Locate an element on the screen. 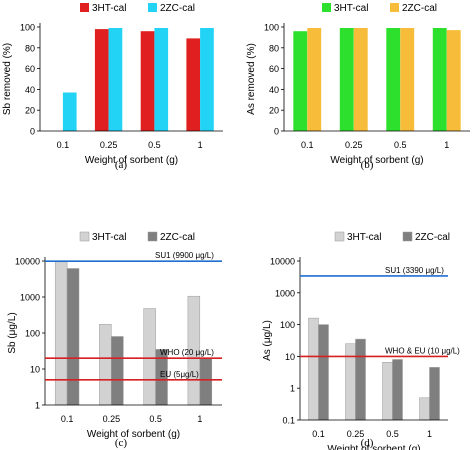 Image resolution: width=474 pixels, height=450 pixels. panel-c-y-tick-label: 1 is located at coordinates (37, 406).